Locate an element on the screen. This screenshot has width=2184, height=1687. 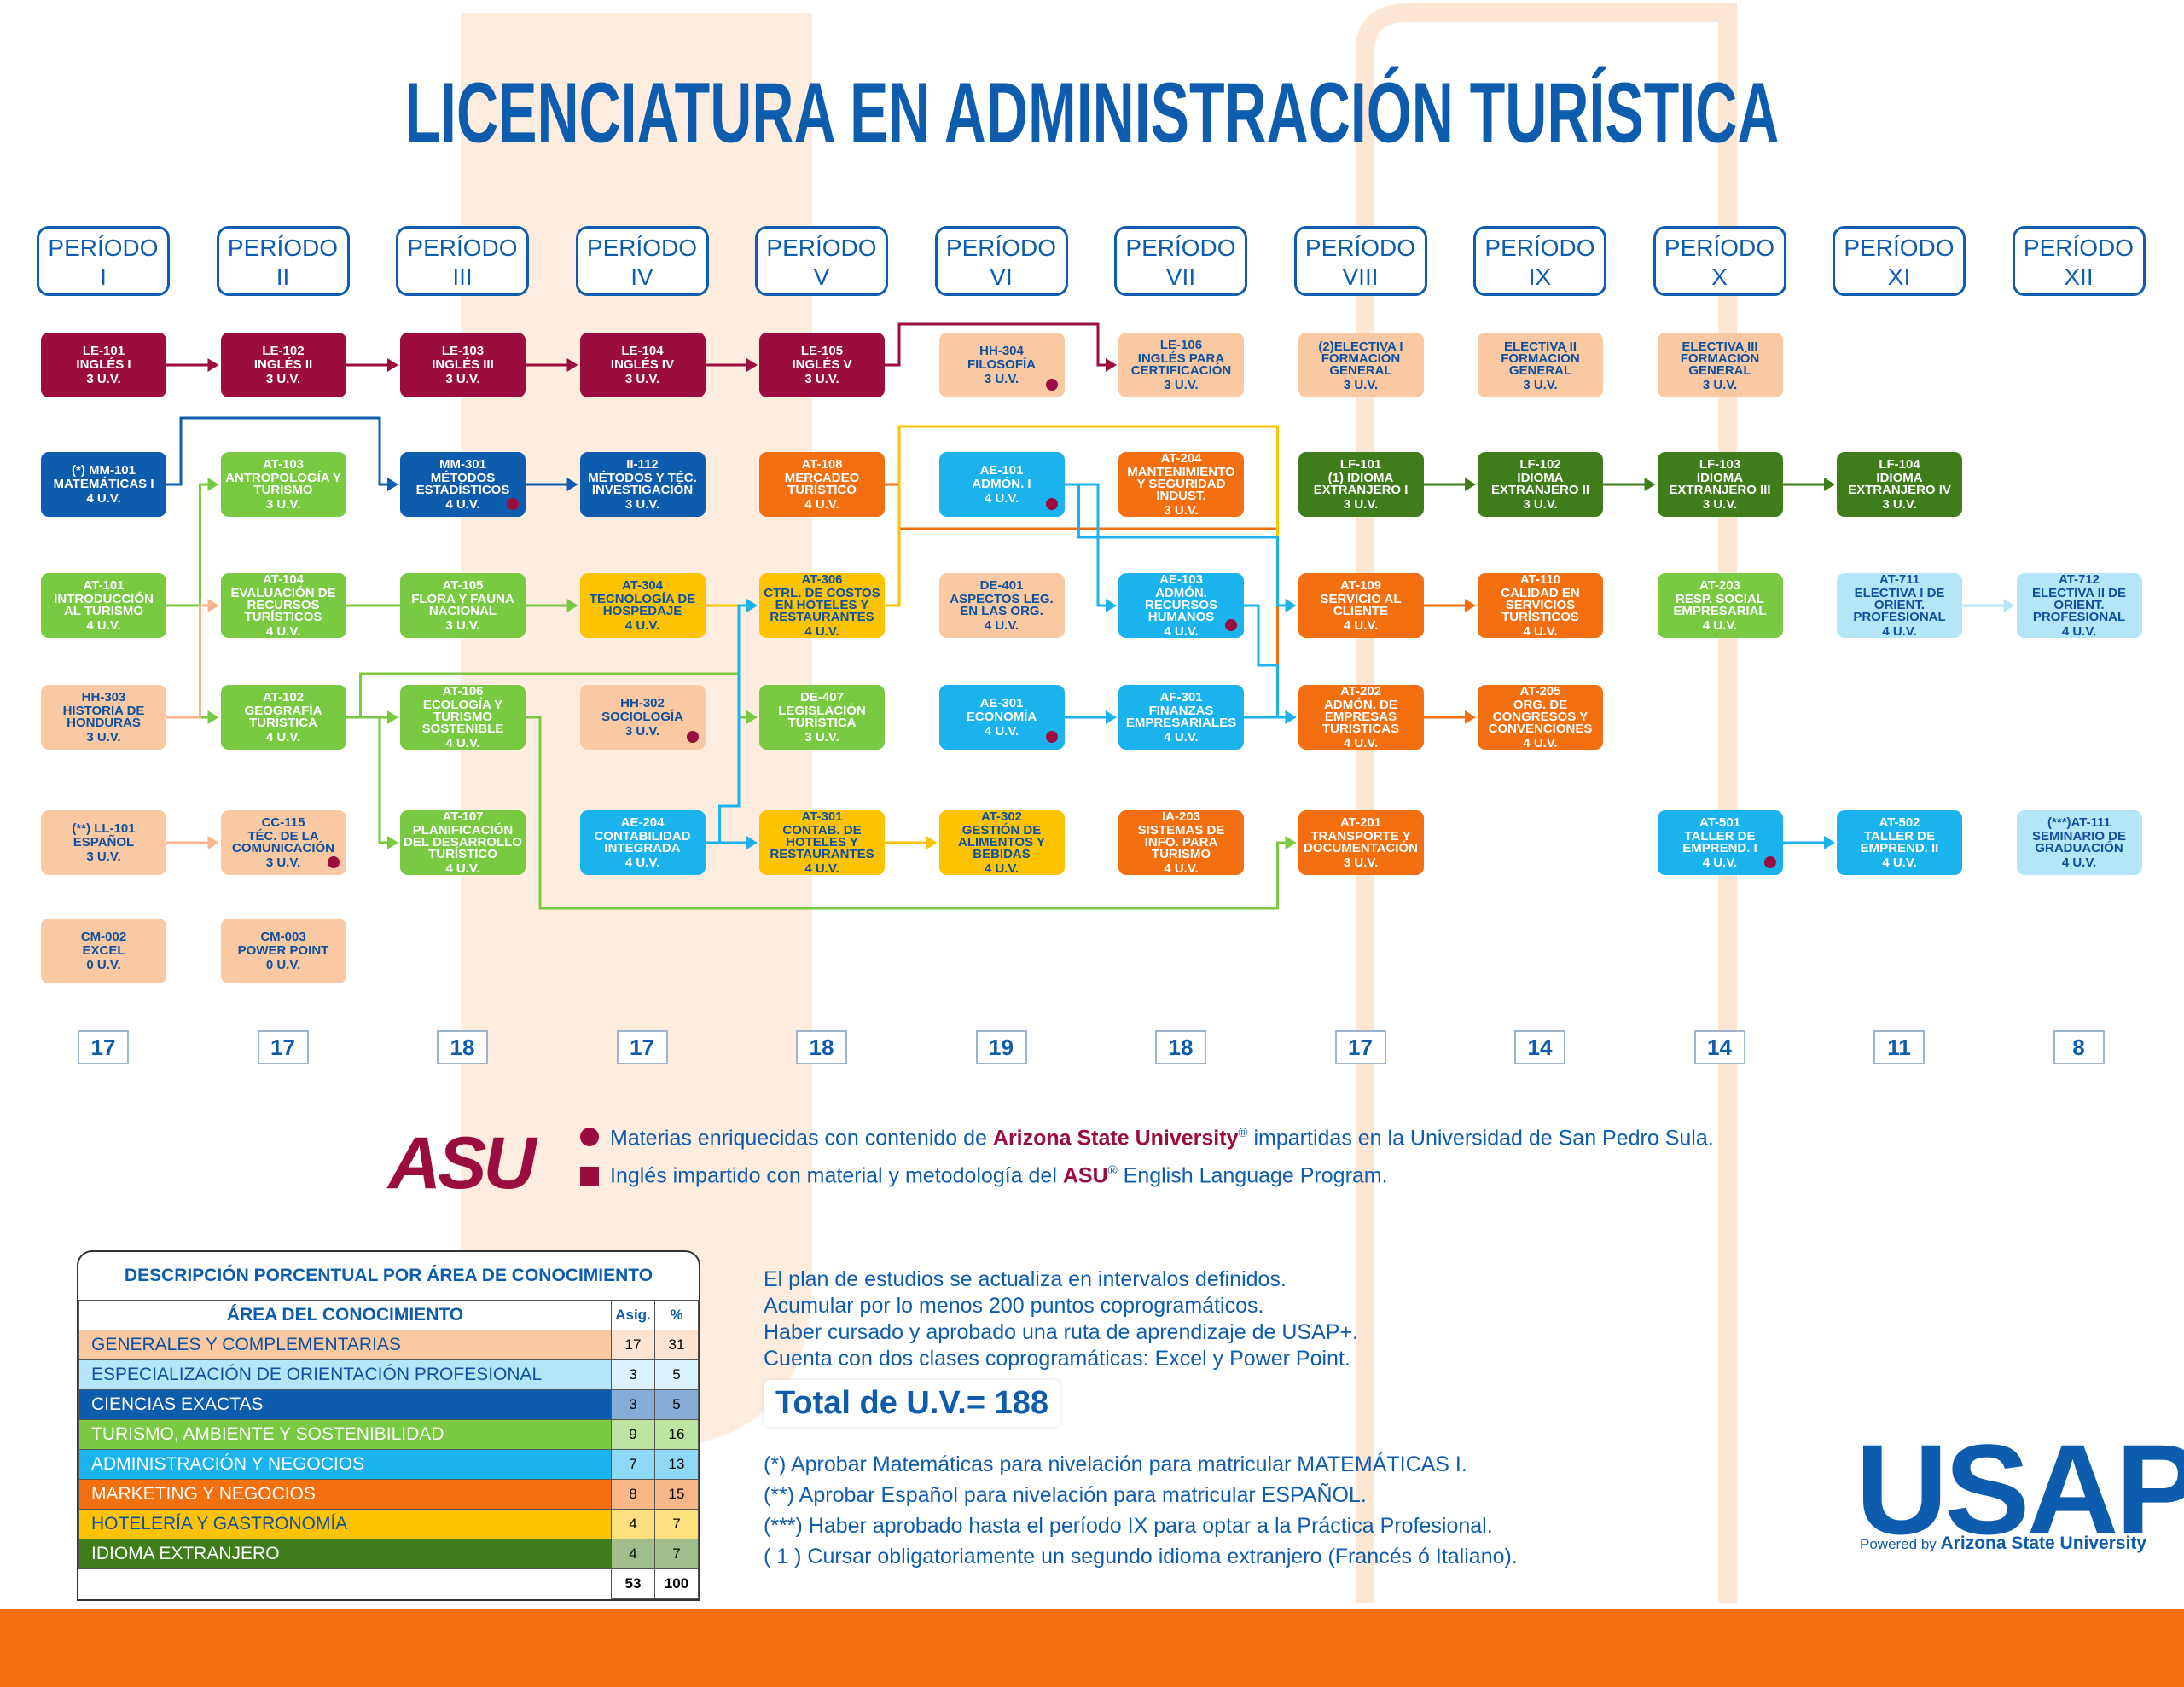
period-header: PERÍODO V is located at coordinates (821, 261).